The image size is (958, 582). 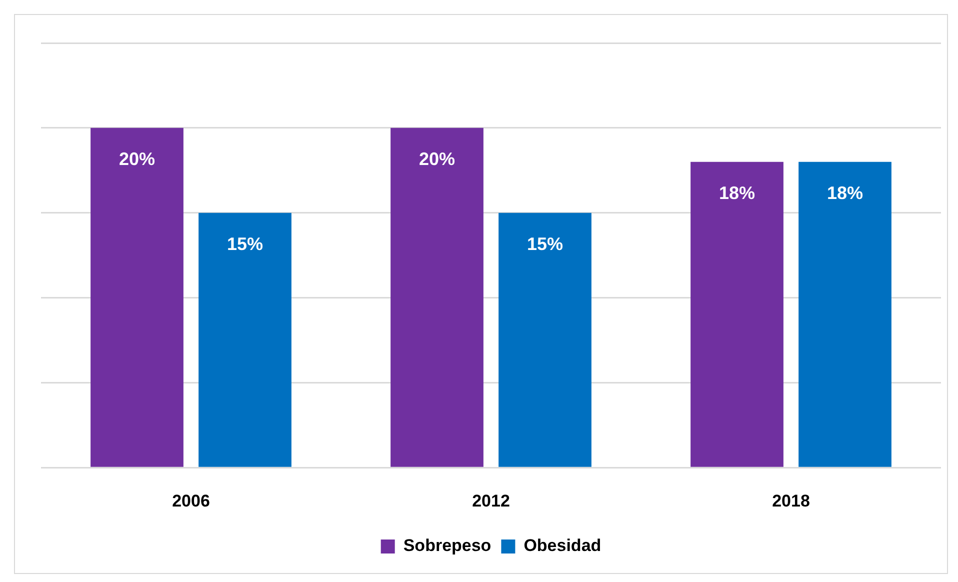 What do you see at coordinates (791, 500) in the screenshot?
I see `x-tick-label: 2018` at bounding box center [791, 500].